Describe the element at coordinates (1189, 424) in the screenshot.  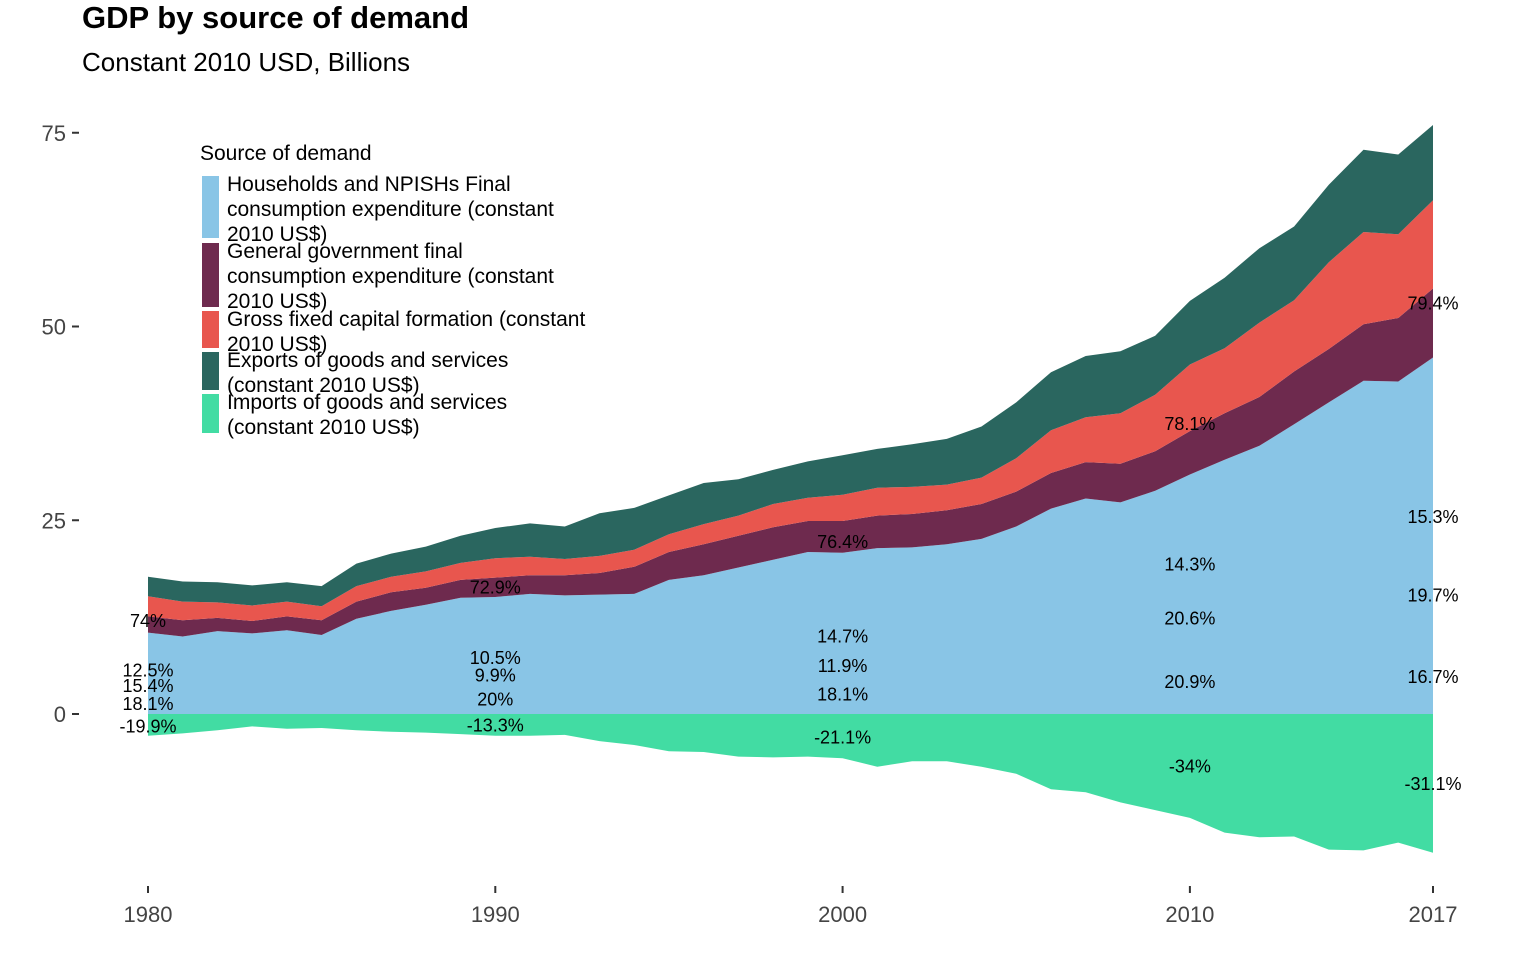
I see `share-annotation: 78.1%` at that location.